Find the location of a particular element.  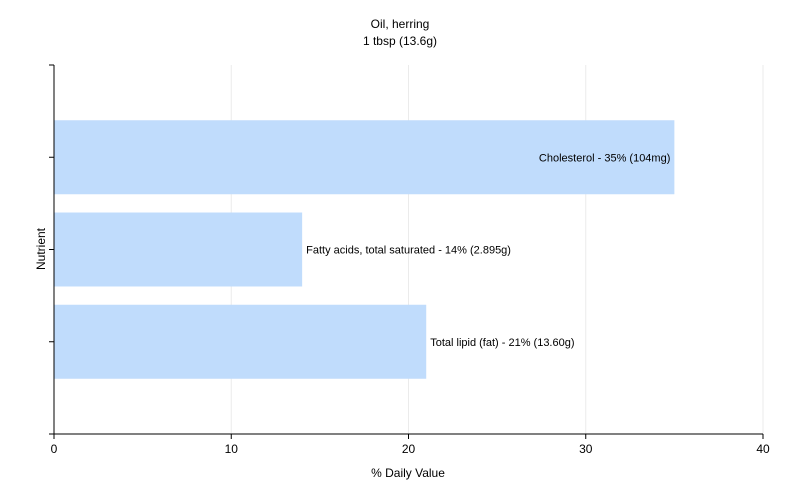

bar-label: Cholesterol - 35% (104mg) is located at coordinates (604, 158).